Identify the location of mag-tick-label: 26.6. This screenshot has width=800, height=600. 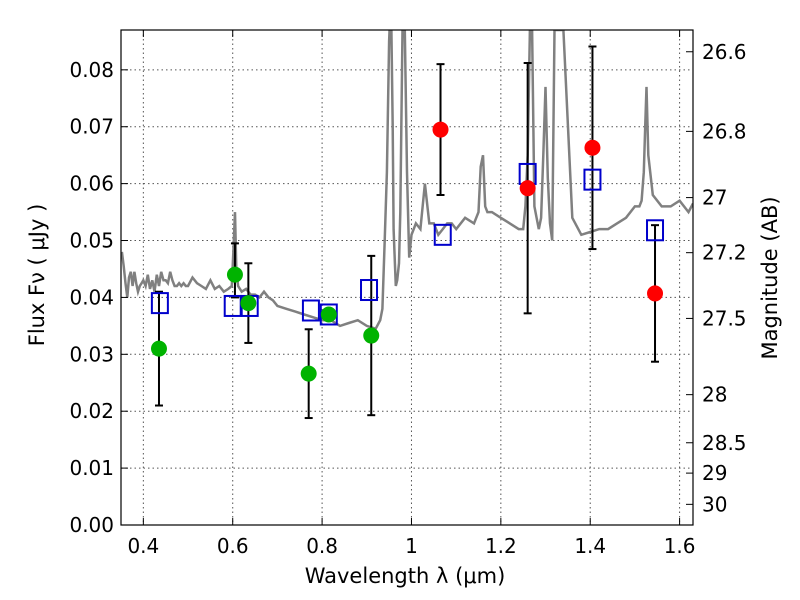
(724, 52).